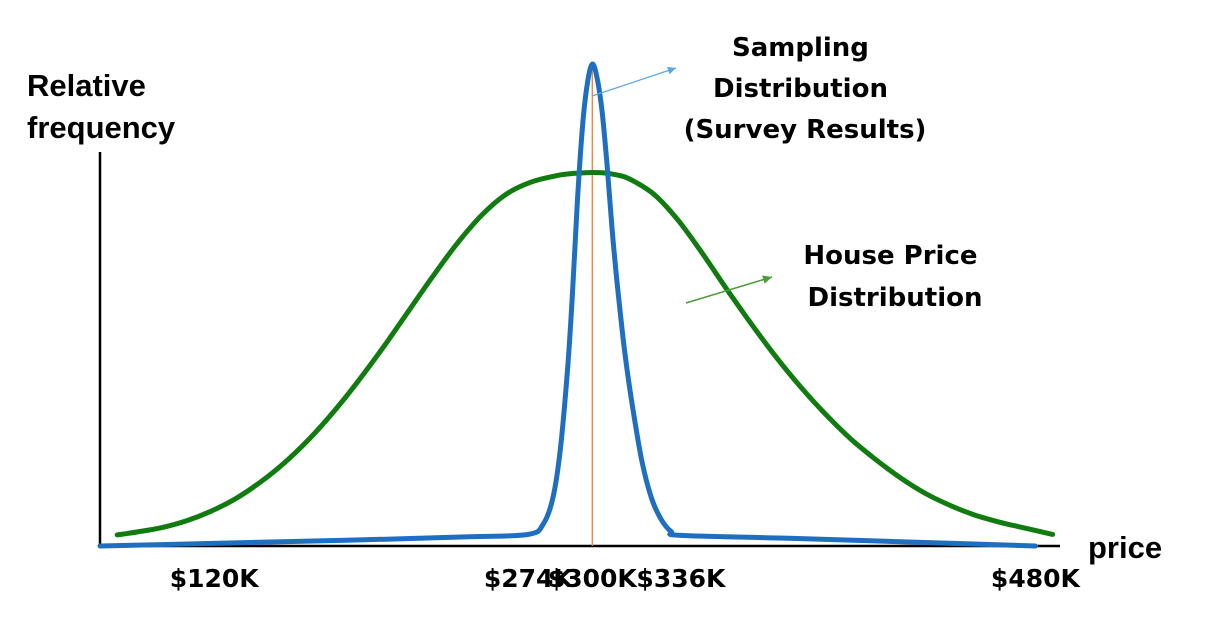 Image resolution: width=1216 pixels, height=632 pixels. What do you see at coordinates (729, 290) in the screenshot?
I see `house-annotation-arrow` at bounding box center [729, 290].